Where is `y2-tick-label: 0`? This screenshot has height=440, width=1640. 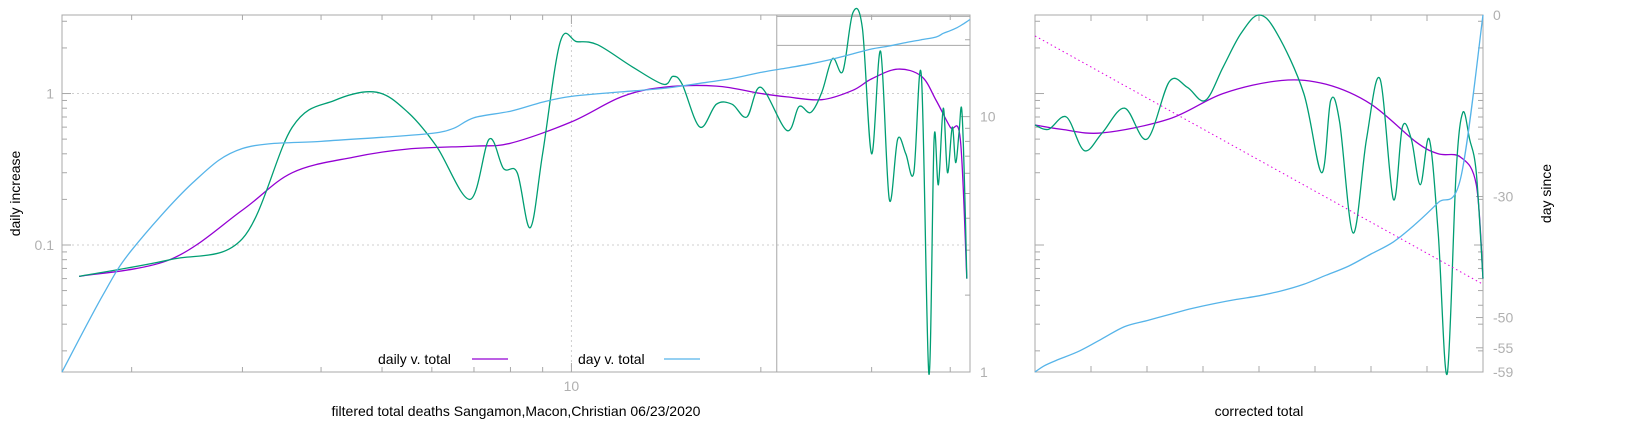 y2-tick-label: 0 is located at coordinates (1497, 15).